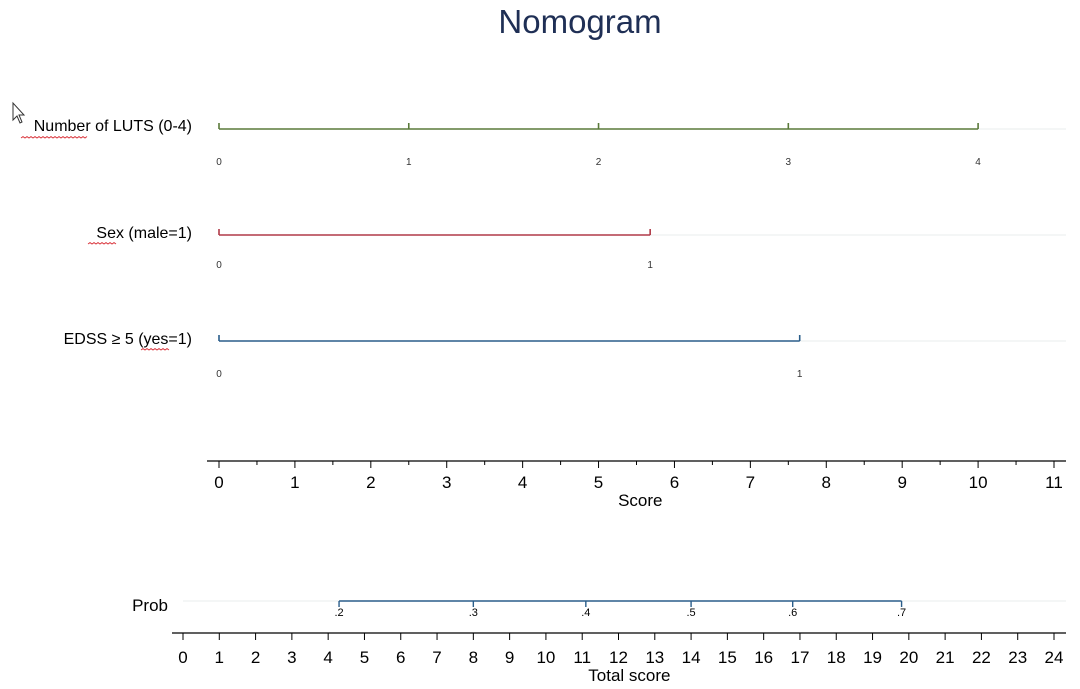  What do you see at coordinates (370, 482) in the screenshot?
I see `score-axis-tick-label: 2` at bounding box center [370, 482].